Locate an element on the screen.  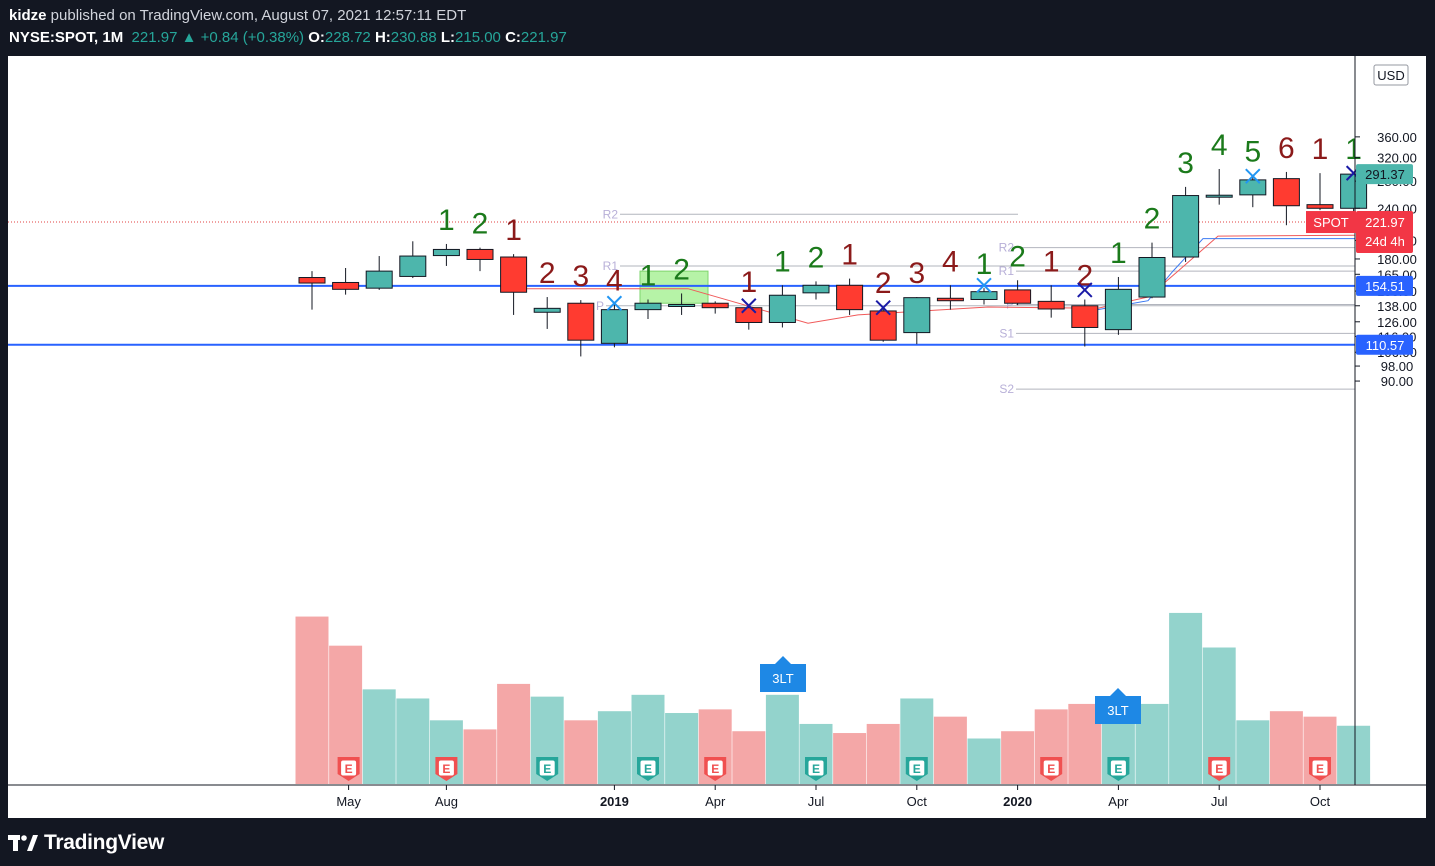
symbol-tag-label: SPOT is located at coordinates (1330, 222).